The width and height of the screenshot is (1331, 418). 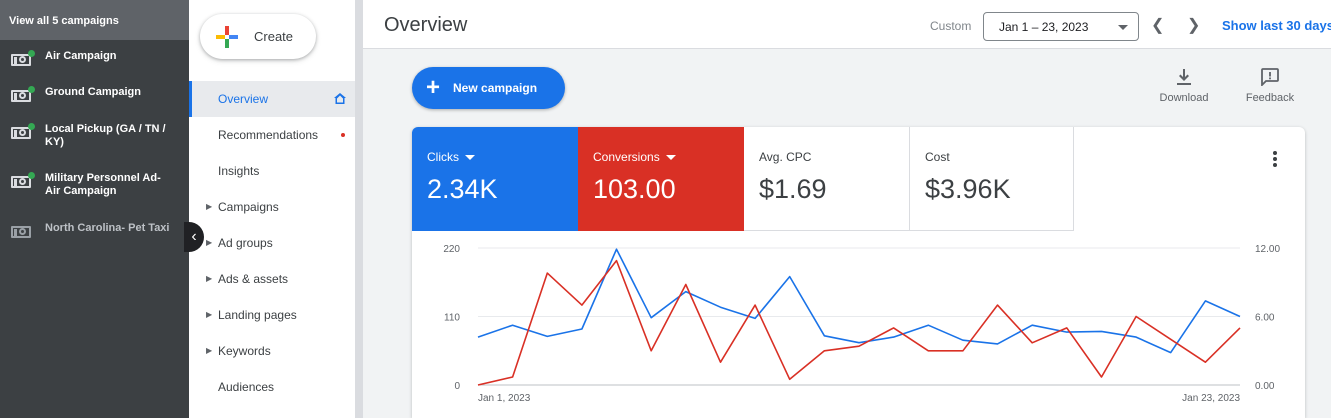 What do you see at coordinates (107, 228) in the screenshot?
I see `campaign-label: North Carolina- Pet Taxi` at bounding box center [107, 228].